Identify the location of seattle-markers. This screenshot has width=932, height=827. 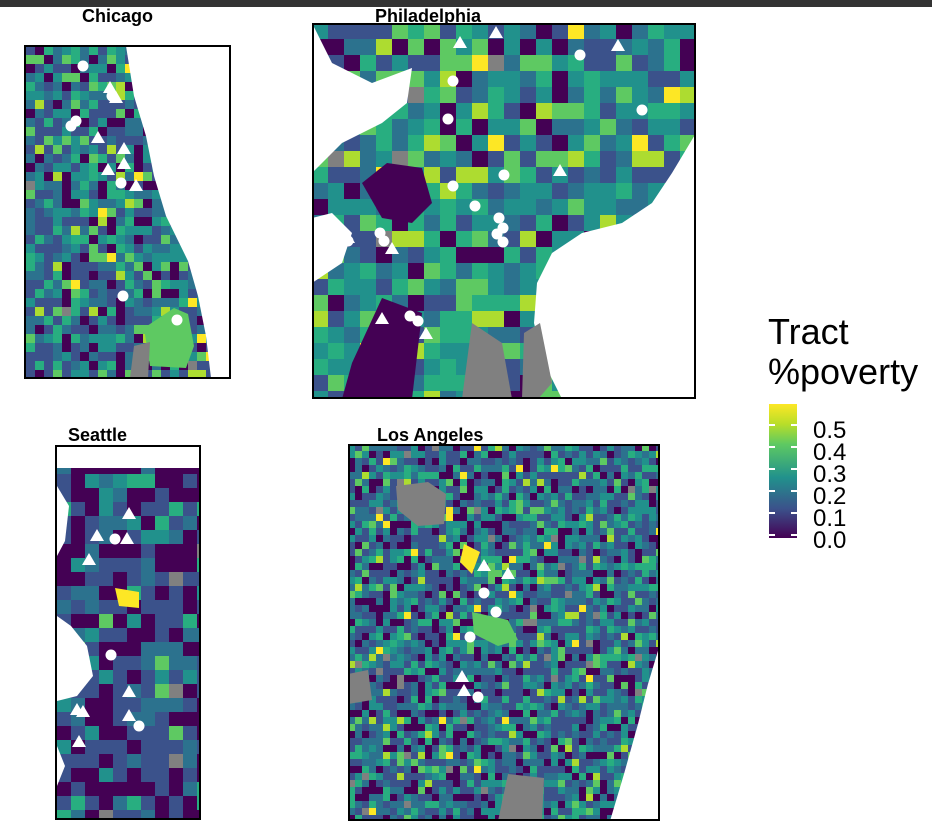
(107, 627).